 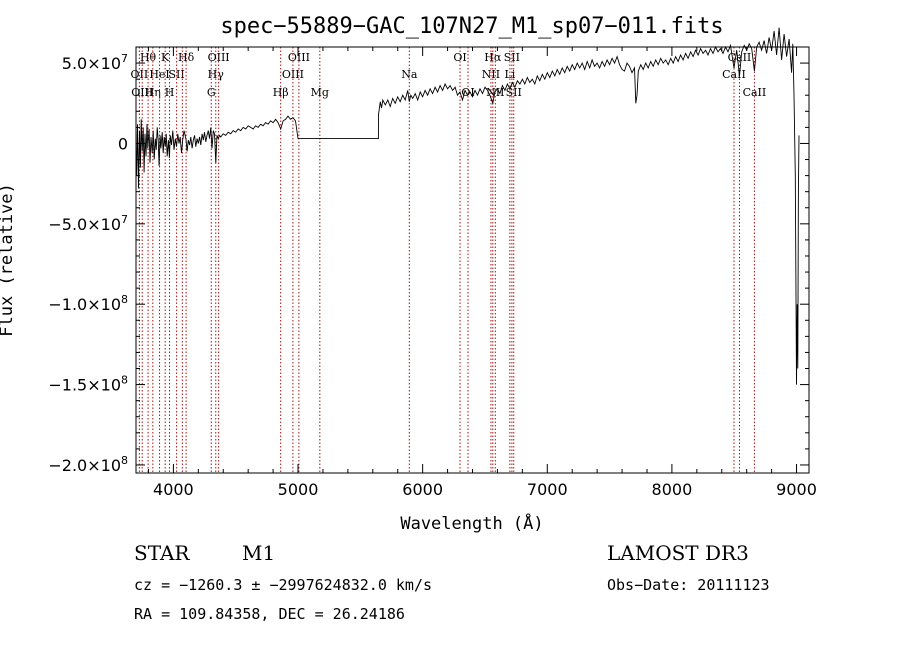 I want to click on spectral-line-label: Hδ, so click(x=186, y=57).